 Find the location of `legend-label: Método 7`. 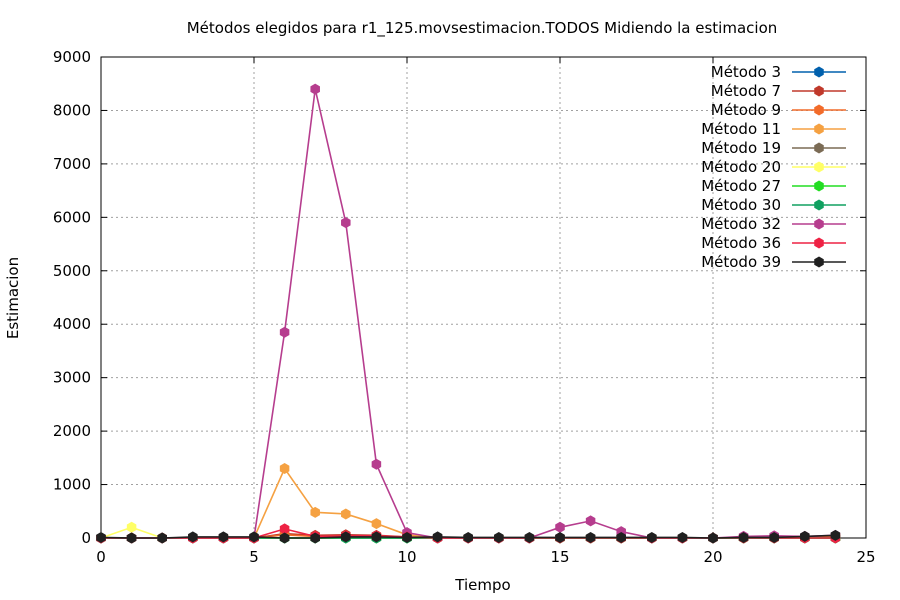

legend-label: Método 7 is located at coordinates (746, 91).